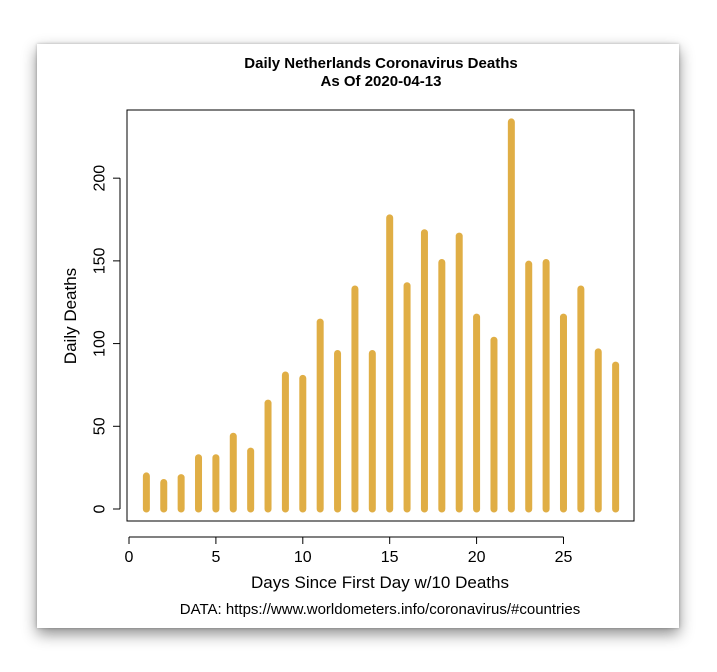 The width and height of the screenshot is (717, 672). Describe the element at coordinates (100, 178) in the screenshot. I see `y-tick-label-200: 200` at that location.